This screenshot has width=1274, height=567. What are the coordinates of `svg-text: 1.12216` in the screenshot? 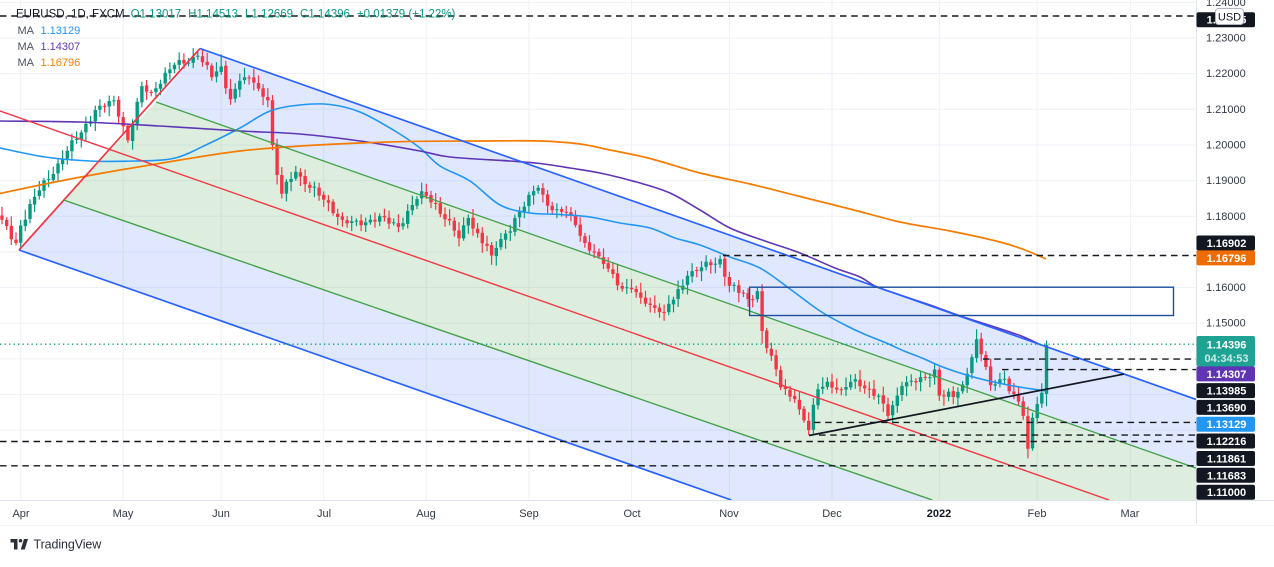 It's located at (1227, 442).